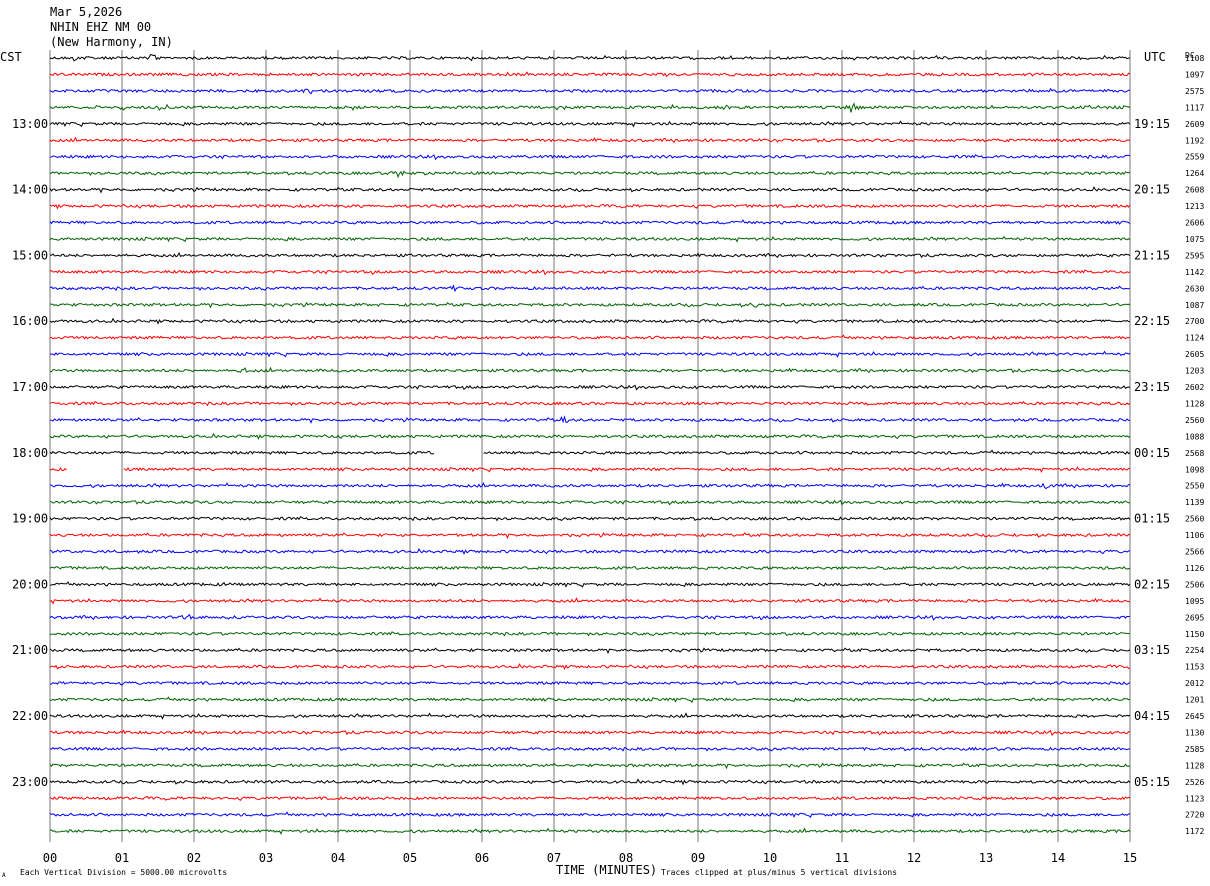 This screenshot has width=1210, height=886. I want to click on left-hour-label: 20:00, so click(30, 584).